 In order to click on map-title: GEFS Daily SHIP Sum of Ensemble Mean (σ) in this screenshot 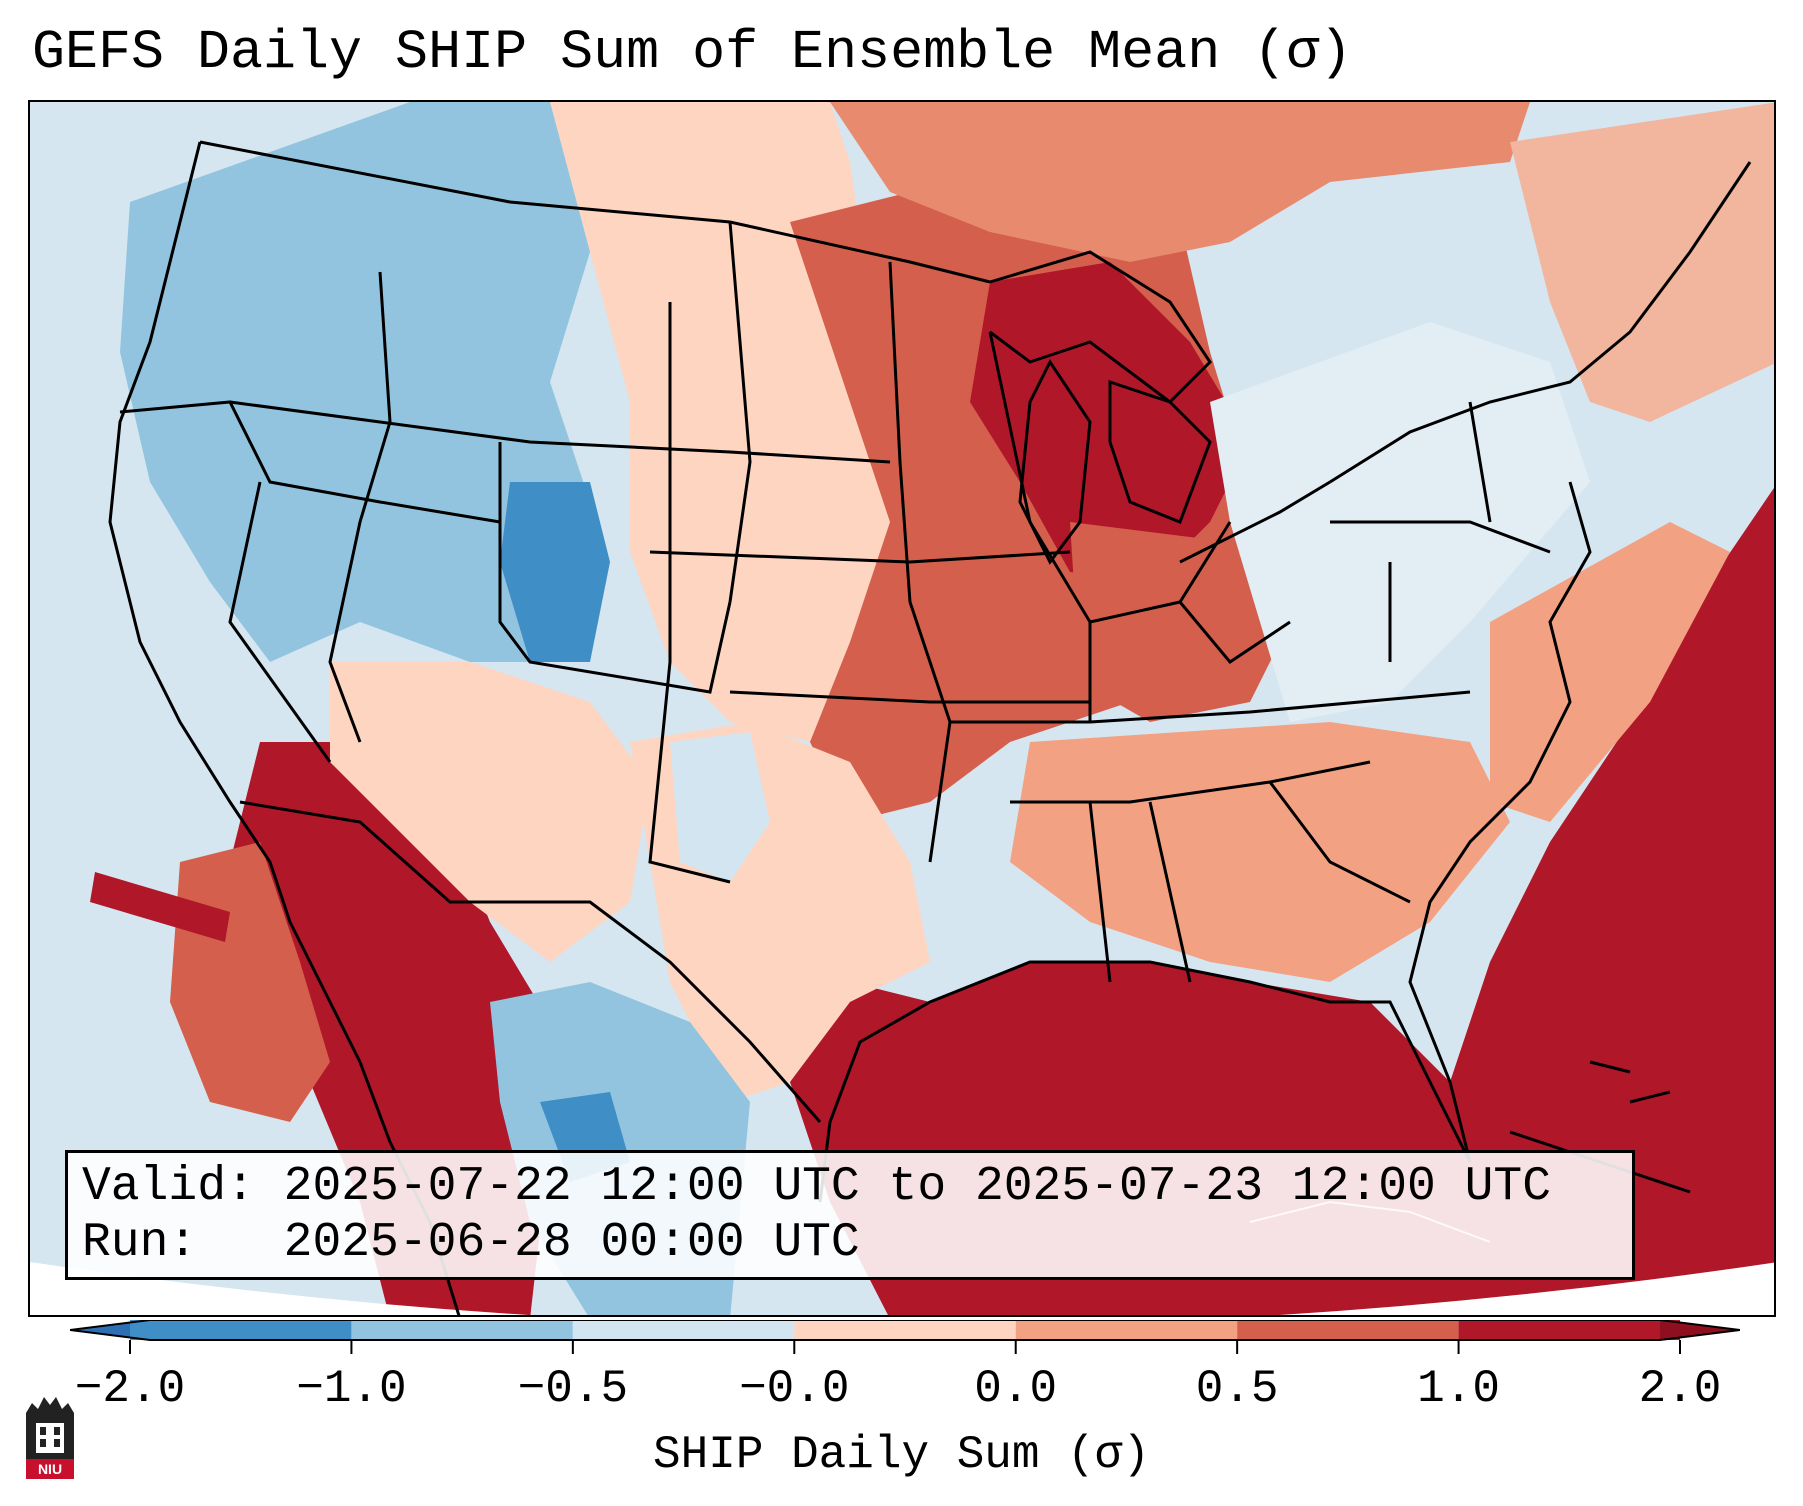, I will do `click(692, 52)`.